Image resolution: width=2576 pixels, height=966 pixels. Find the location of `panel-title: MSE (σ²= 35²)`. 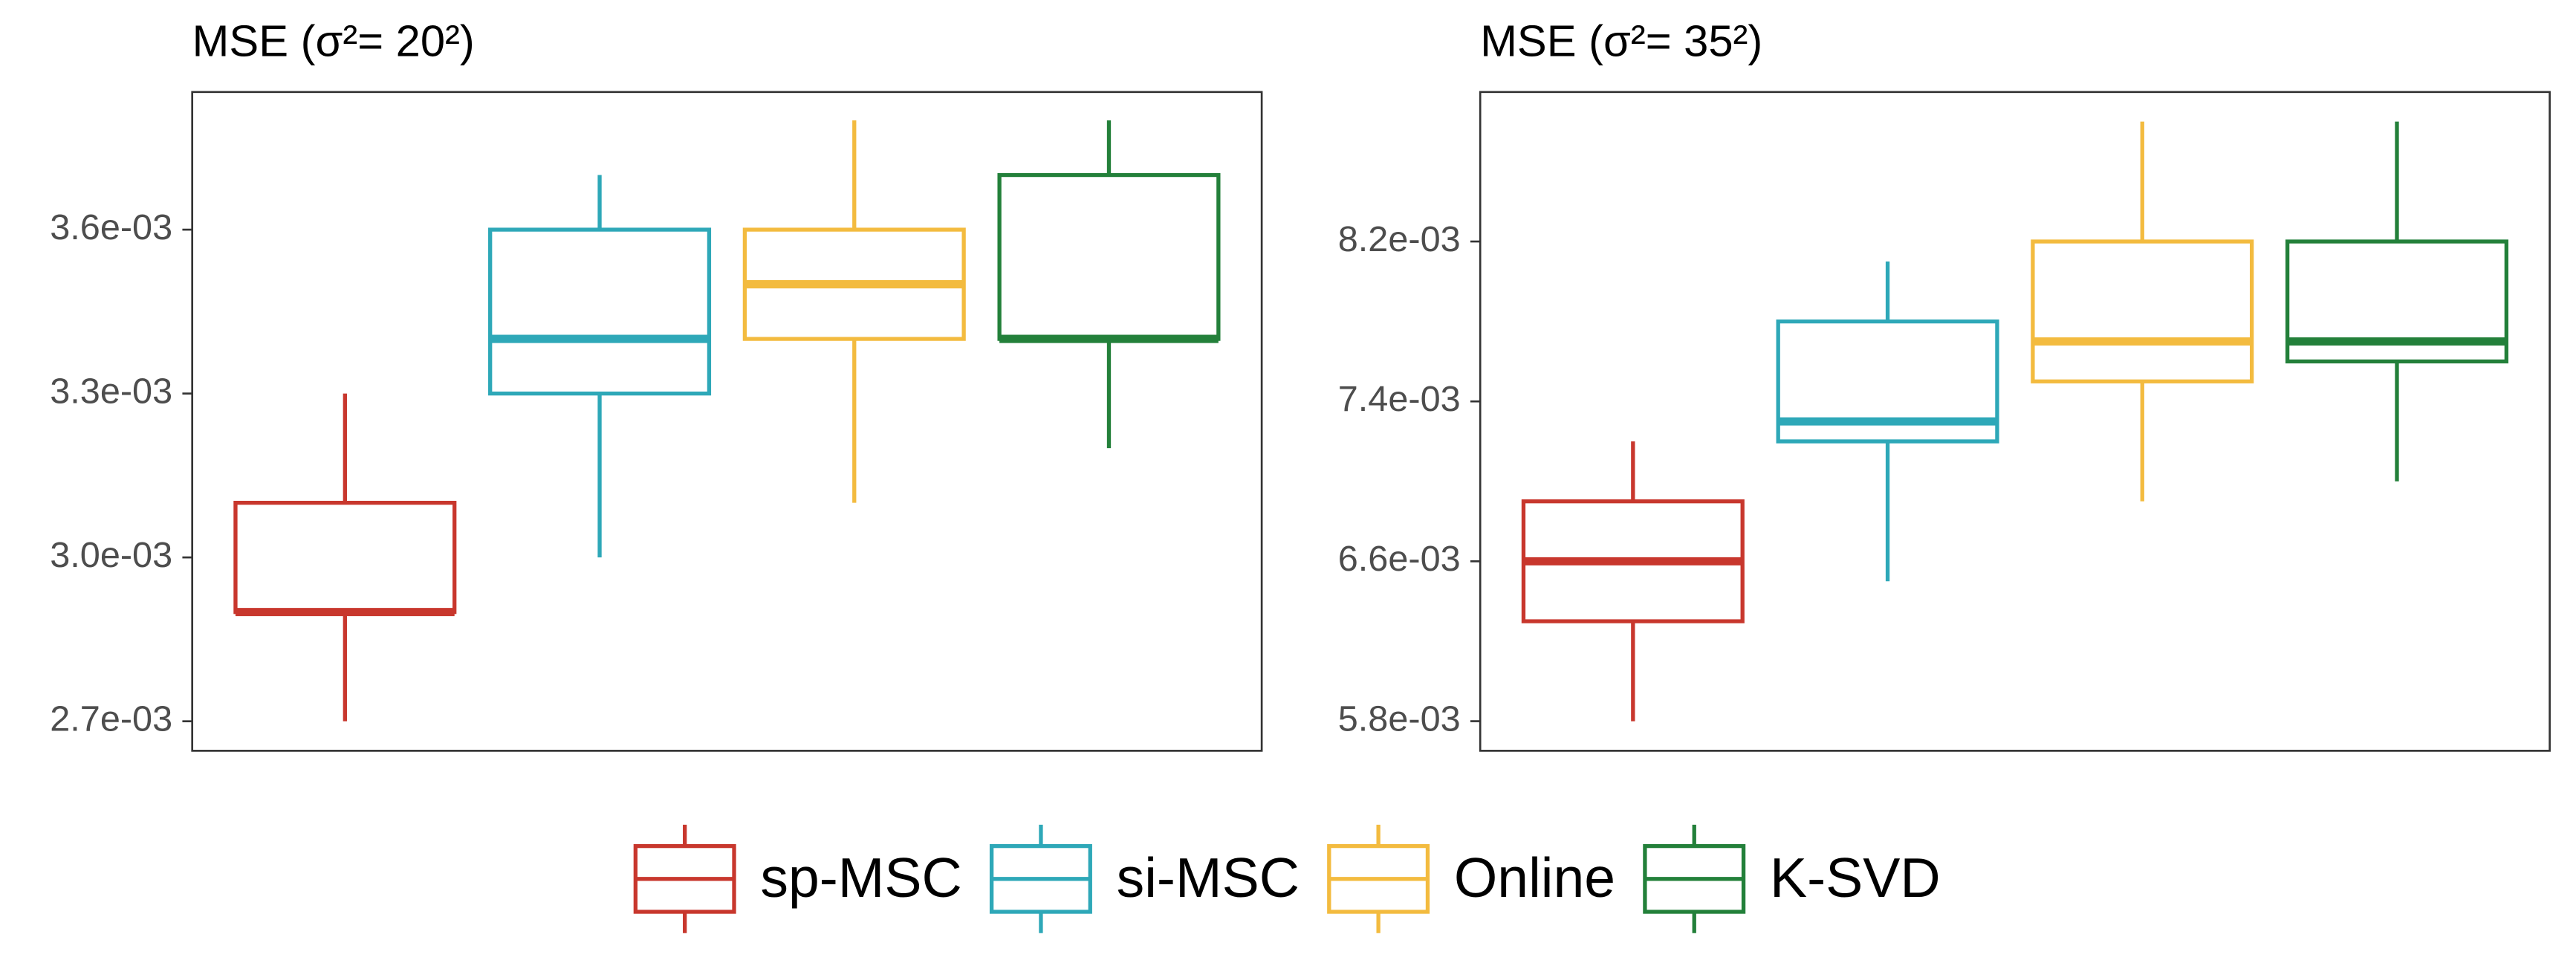

panel-title: MSE (σ²= 35²) is located at coordinates (1621, 40).